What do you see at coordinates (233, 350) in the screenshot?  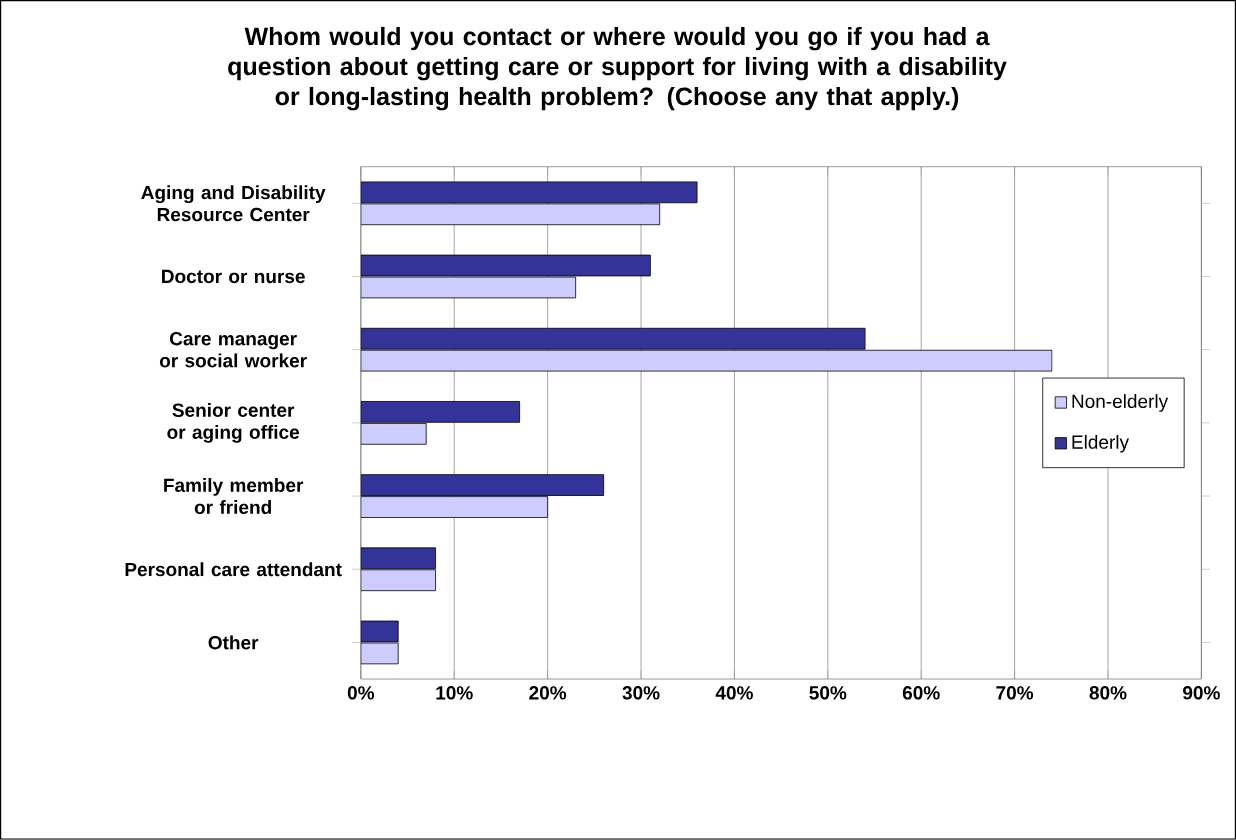 I see `y-tick-label: Care manager or social worker` at bounding box center [233, 350].